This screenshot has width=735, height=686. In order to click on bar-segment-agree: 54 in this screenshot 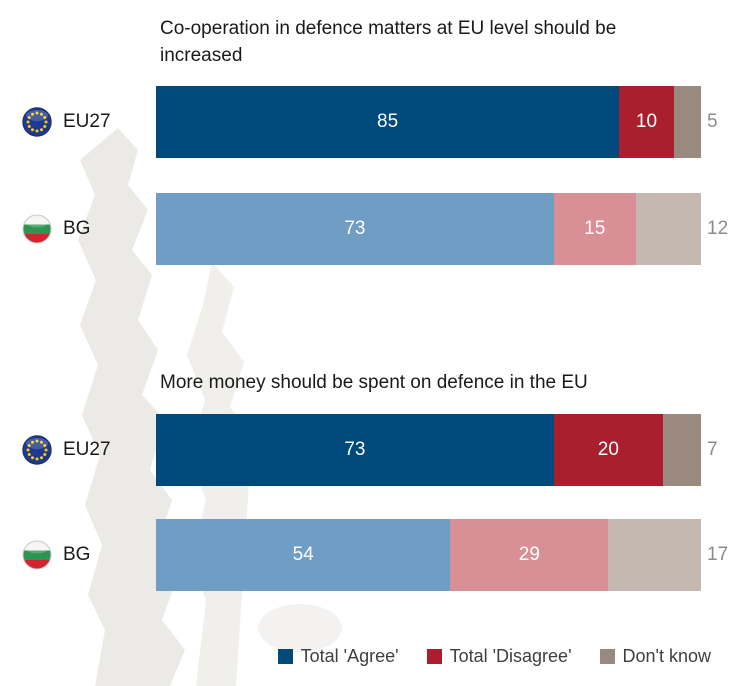, I will do `click(303, 555)`.